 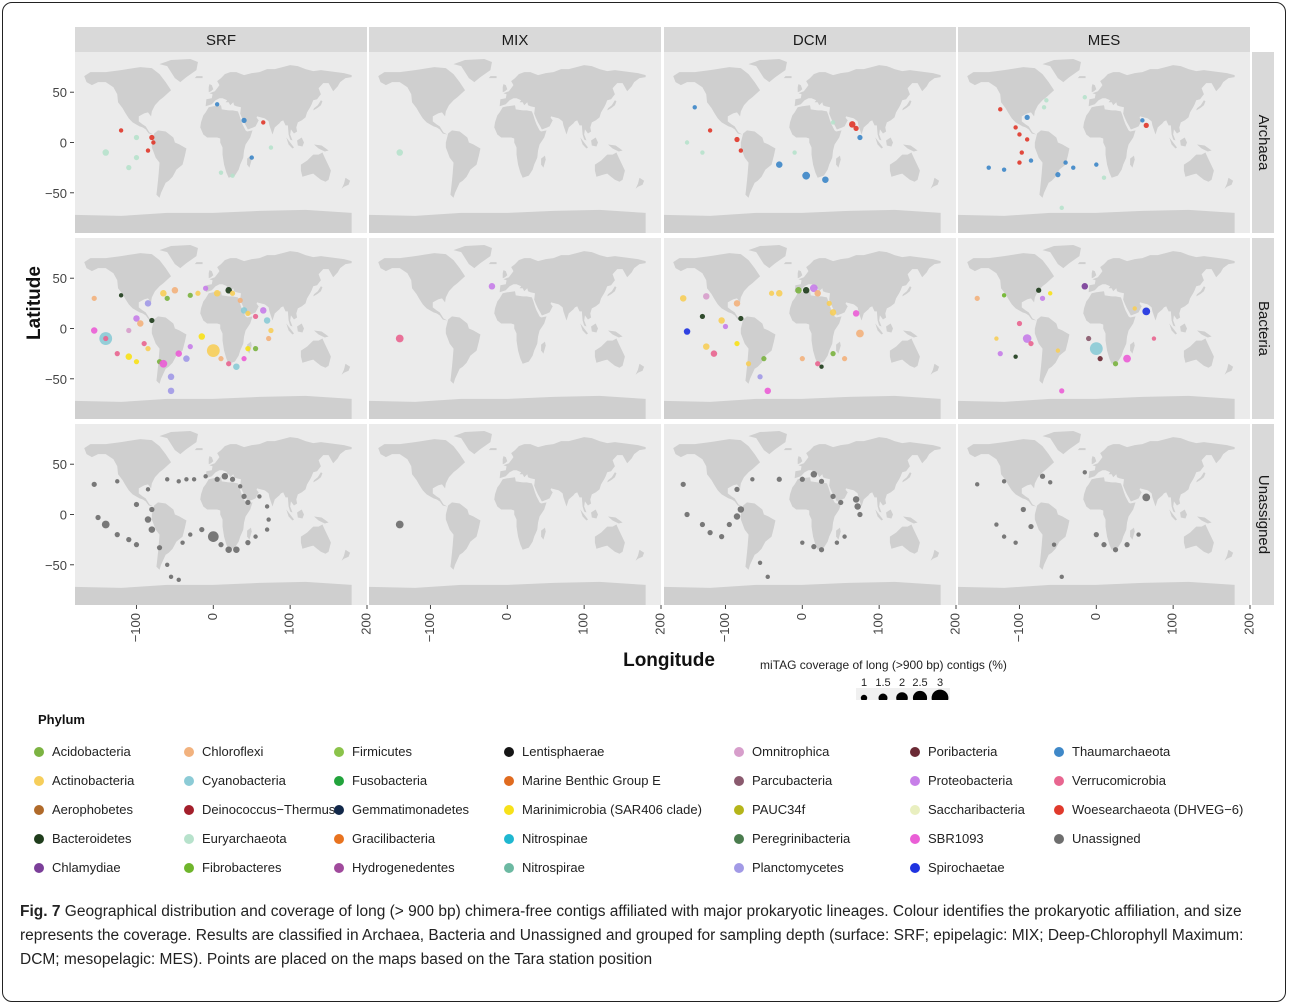 I want to click on row-strip-unassigned, so click(x=1263, y=514).